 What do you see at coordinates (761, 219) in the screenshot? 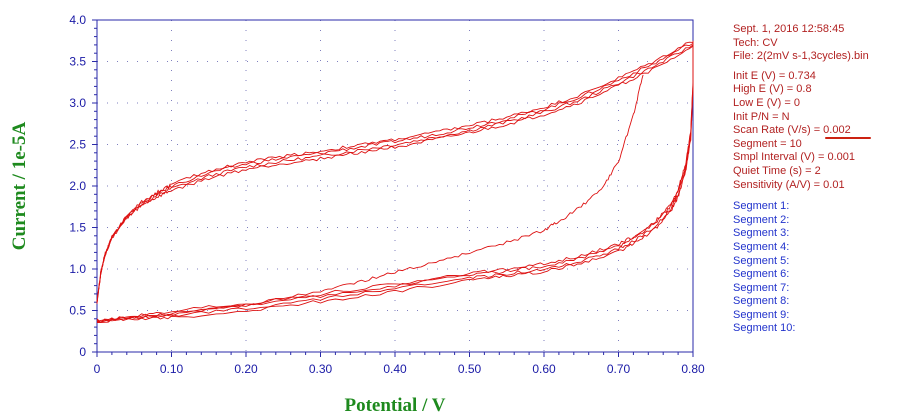
I see `segment-list-item: Segment 2:` at bounding box center [761, 219].